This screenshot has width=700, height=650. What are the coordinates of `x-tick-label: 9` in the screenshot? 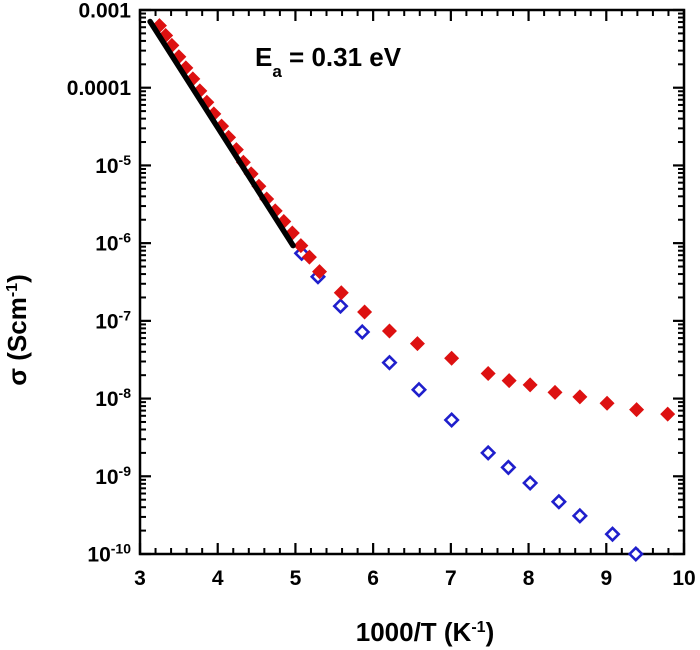 It's located at (606, 578).